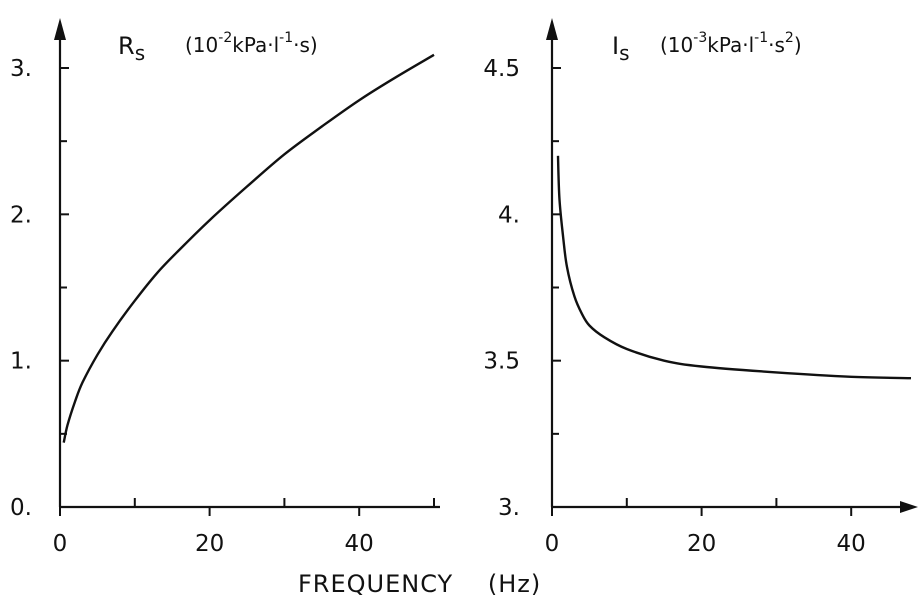 This screenshot has height=606, width=918. I want to click on rs-x-tick-label: 20, so click(209, 544).